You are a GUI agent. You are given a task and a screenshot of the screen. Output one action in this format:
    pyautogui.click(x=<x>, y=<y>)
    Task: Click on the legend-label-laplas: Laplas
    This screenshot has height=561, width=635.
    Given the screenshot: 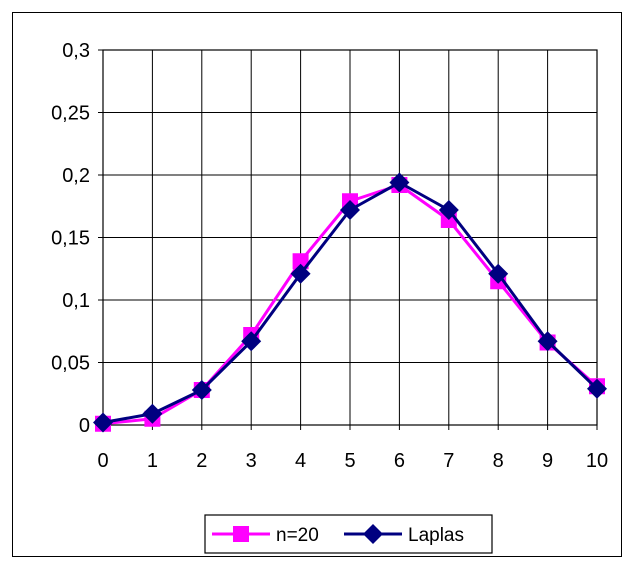 What is the action you would take?
    pyautogui.click(x=436, y=535)
    